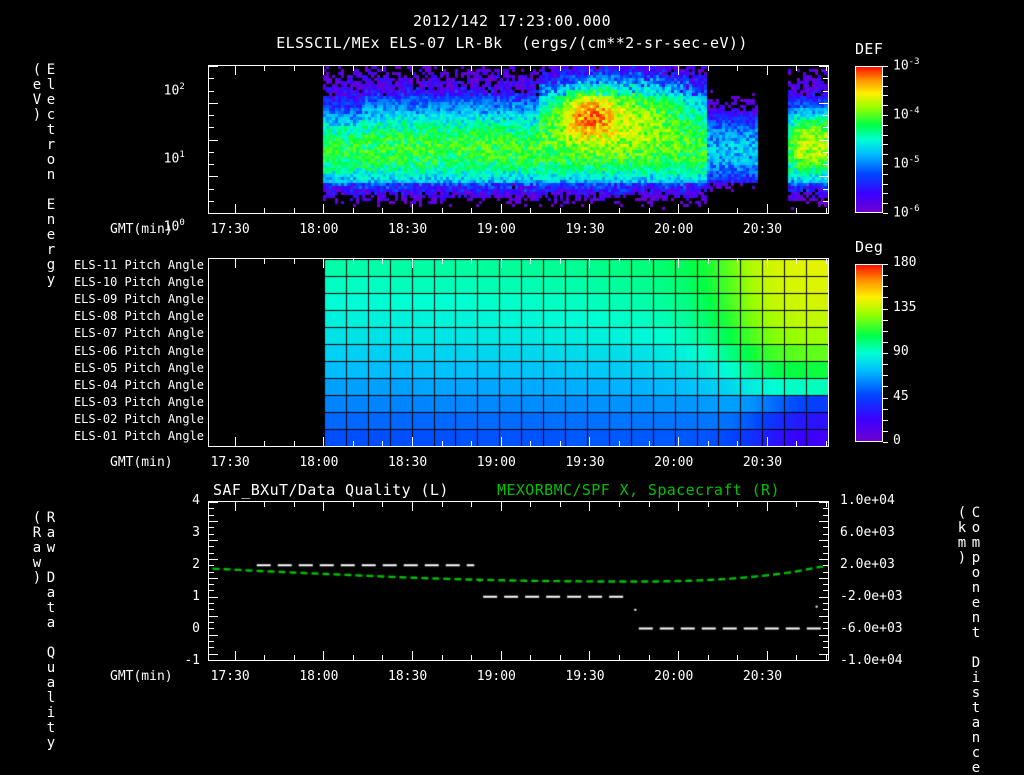 This screenshot has width=1024, height=775. What do you see at coordinates (192, 660) in the screenshot?
I see `timeseries-left-tick: -1` at bounding box center [192, 660].